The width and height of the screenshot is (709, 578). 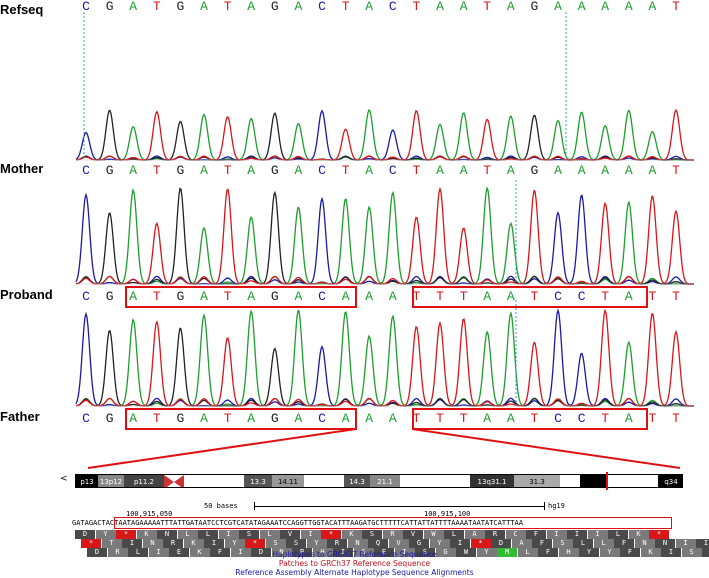 I want to click on amino-acid: M, so click(x=507, y=552).